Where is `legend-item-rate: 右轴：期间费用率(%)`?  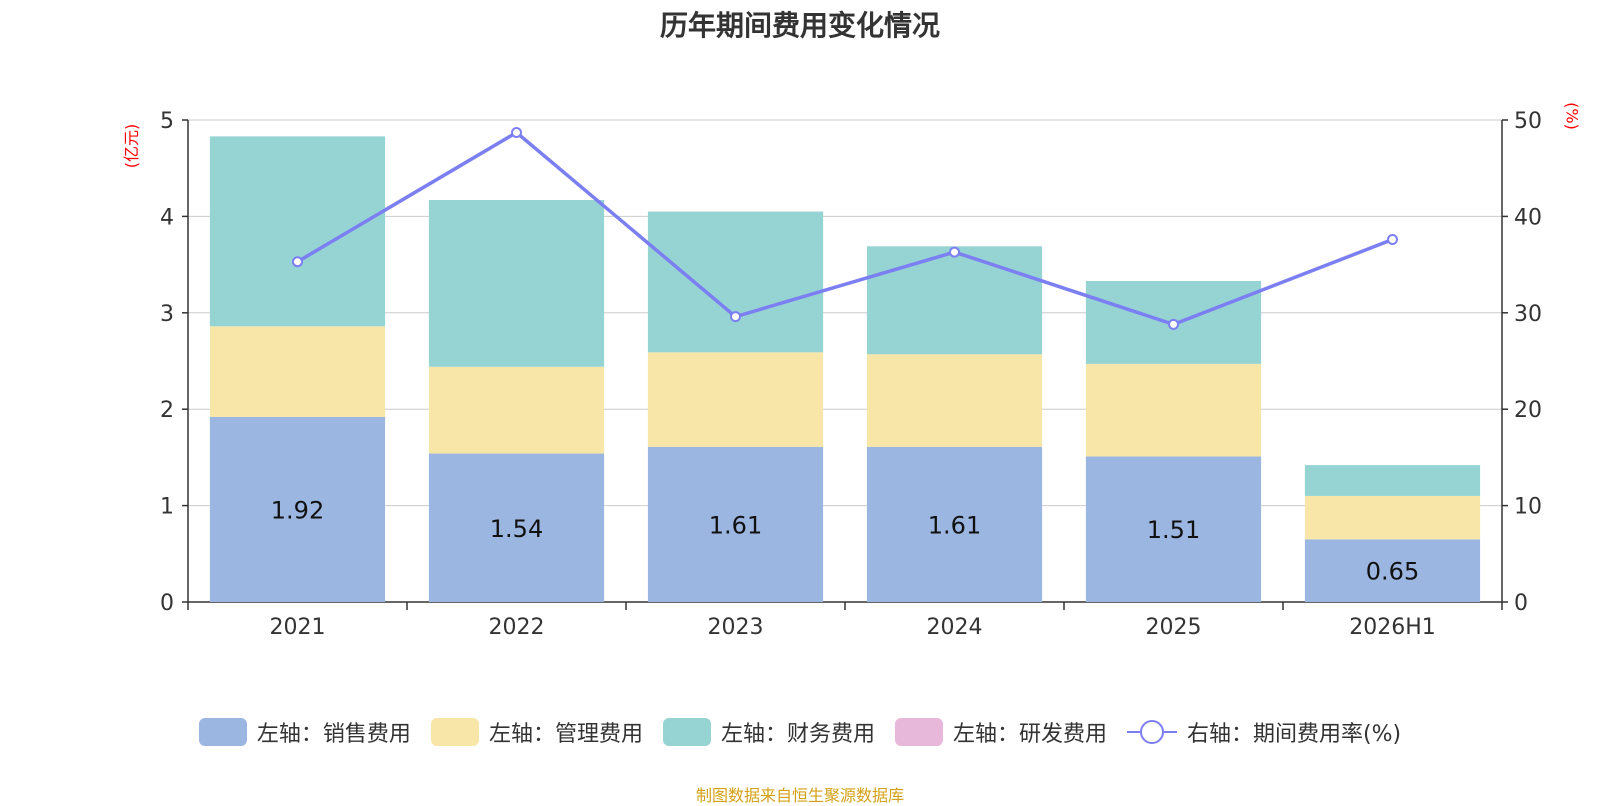 legend-item-rate: 右轴：期间费用率(%) is located at coordinates (1264, 732).